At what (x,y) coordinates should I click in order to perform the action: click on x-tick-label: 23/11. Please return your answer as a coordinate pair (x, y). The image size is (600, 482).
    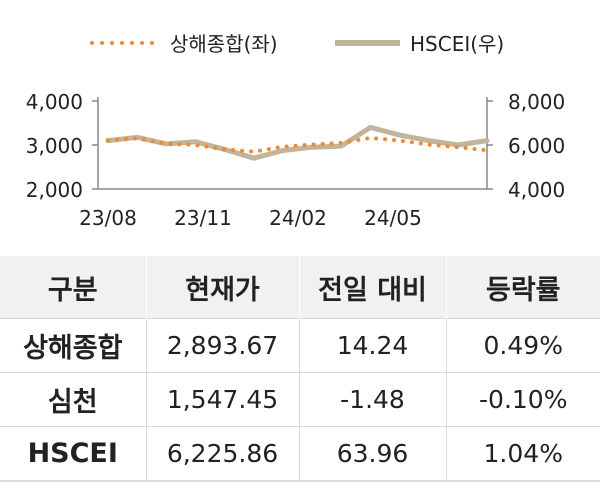
    Looking at the image, I should click on (203, 218).